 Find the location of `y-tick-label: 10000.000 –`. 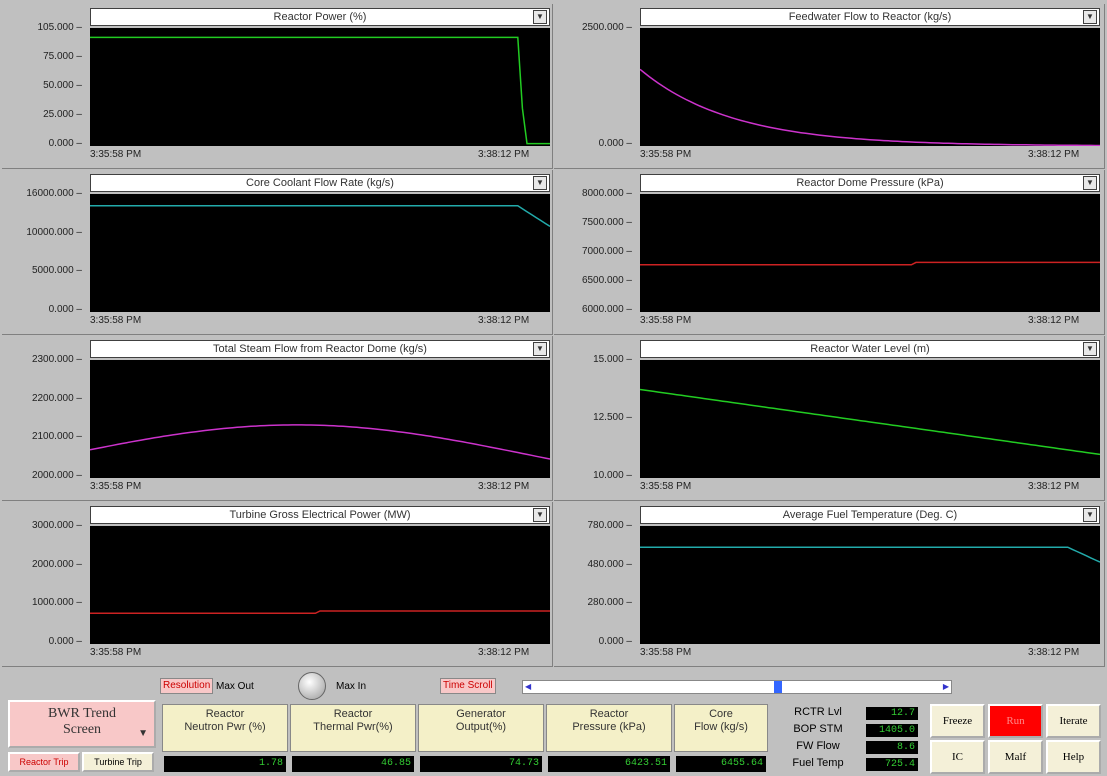

y-tick-label: 10000.000 – is located at coordinates (54, 232).